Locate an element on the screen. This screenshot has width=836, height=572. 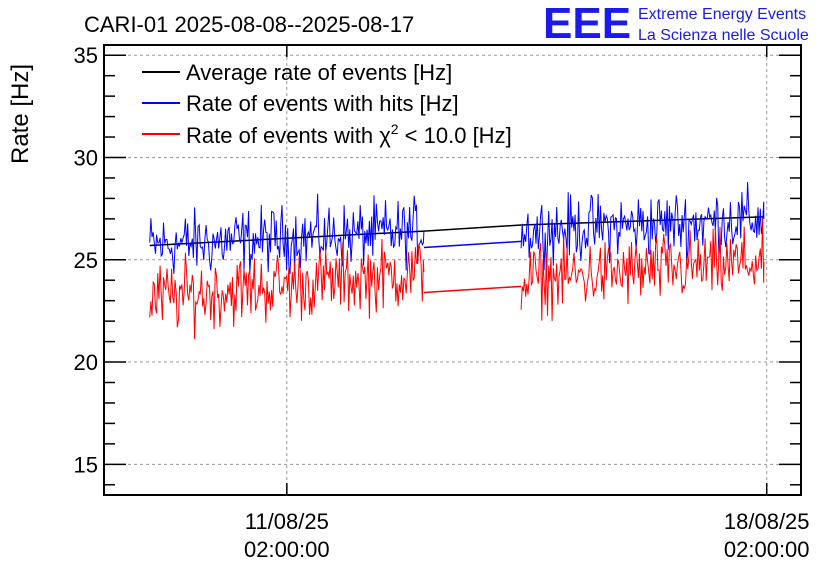
x-tick-label-date: 11/08/25 is located at coordinates (287, 521).